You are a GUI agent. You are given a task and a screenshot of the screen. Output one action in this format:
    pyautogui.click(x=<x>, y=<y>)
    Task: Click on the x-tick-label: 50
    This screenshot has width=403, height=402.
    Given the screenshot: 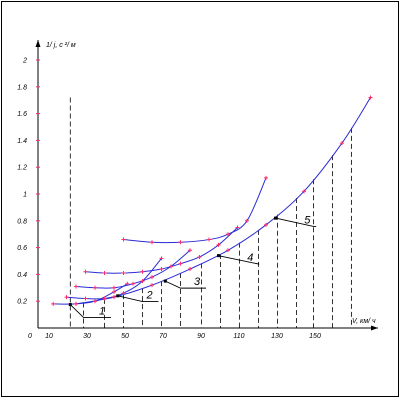 What is the action you would take?
    pyautogui.click(x=125, y=336)
    